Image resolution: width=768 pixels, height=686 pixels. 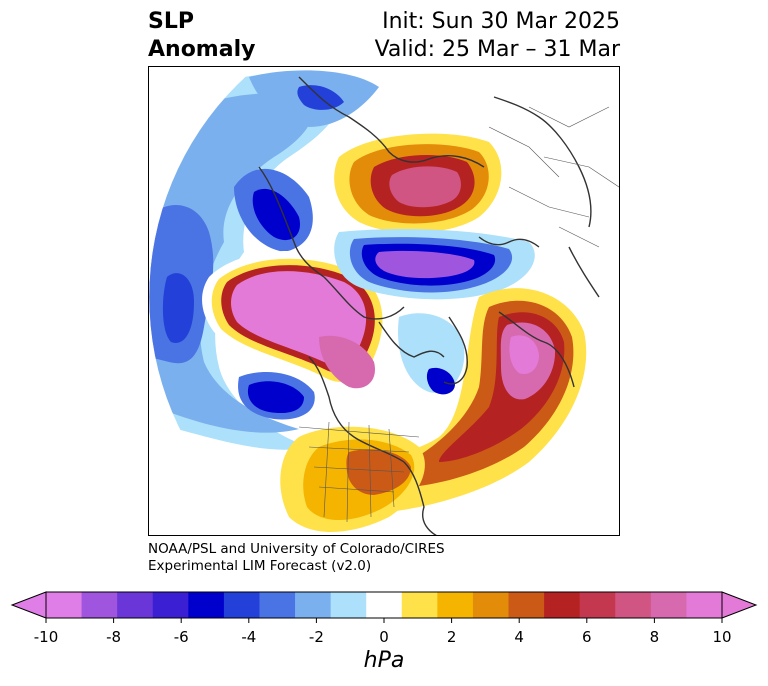 What do you see at coordinates (378, 472) in the screenshot?
I see `pos-red-usa` at bounding box center [378, 472].